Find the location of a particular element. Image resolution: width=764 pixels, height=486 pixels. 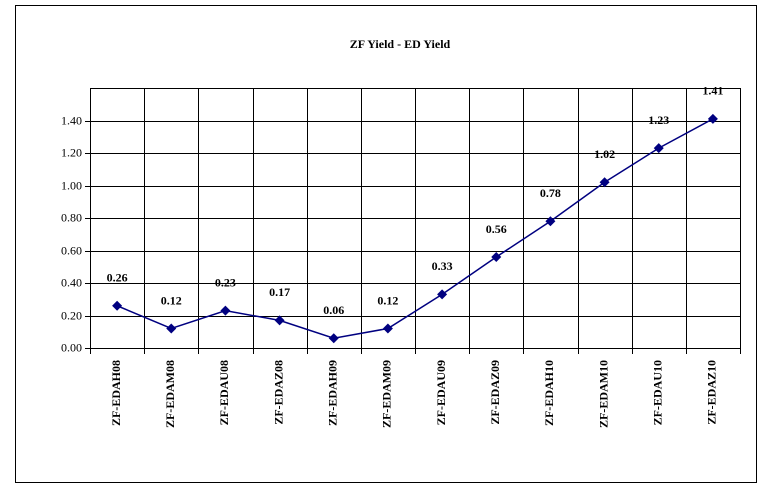

data-label: 0.17 is located at coordinates (279, 292).